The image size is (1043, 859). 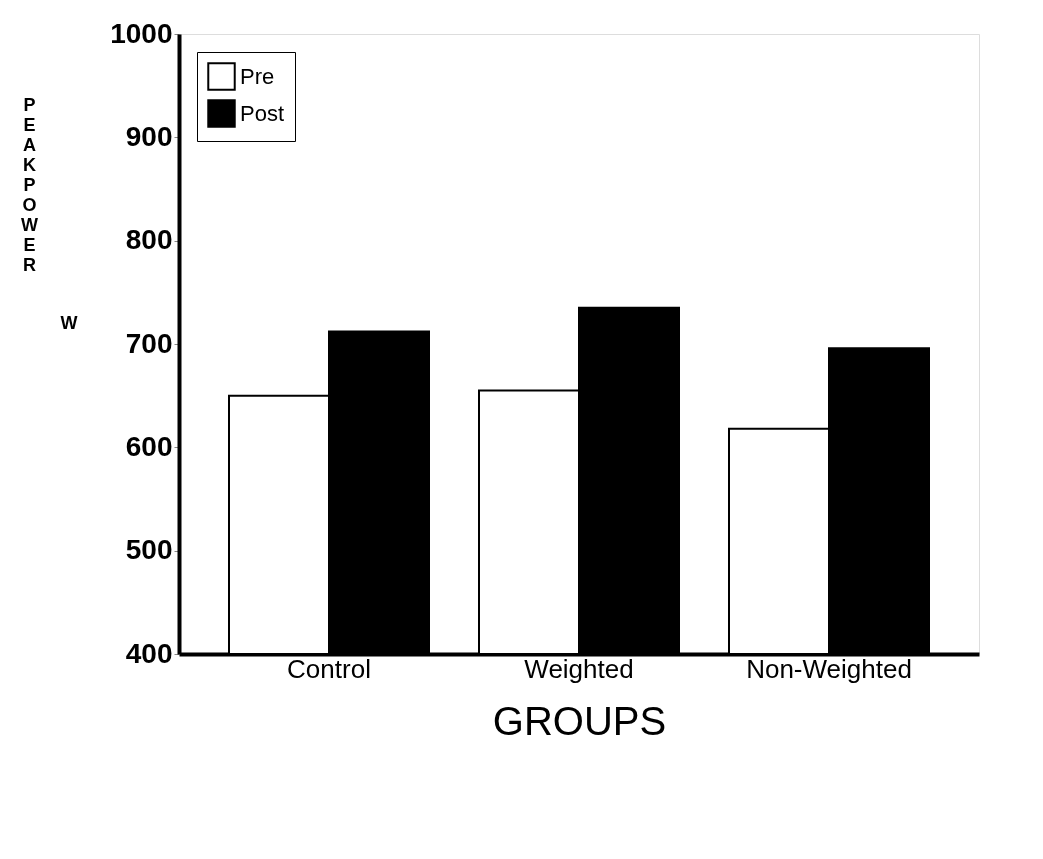 I want to click on y-tick-label: 800, so click(x=149, y=240).